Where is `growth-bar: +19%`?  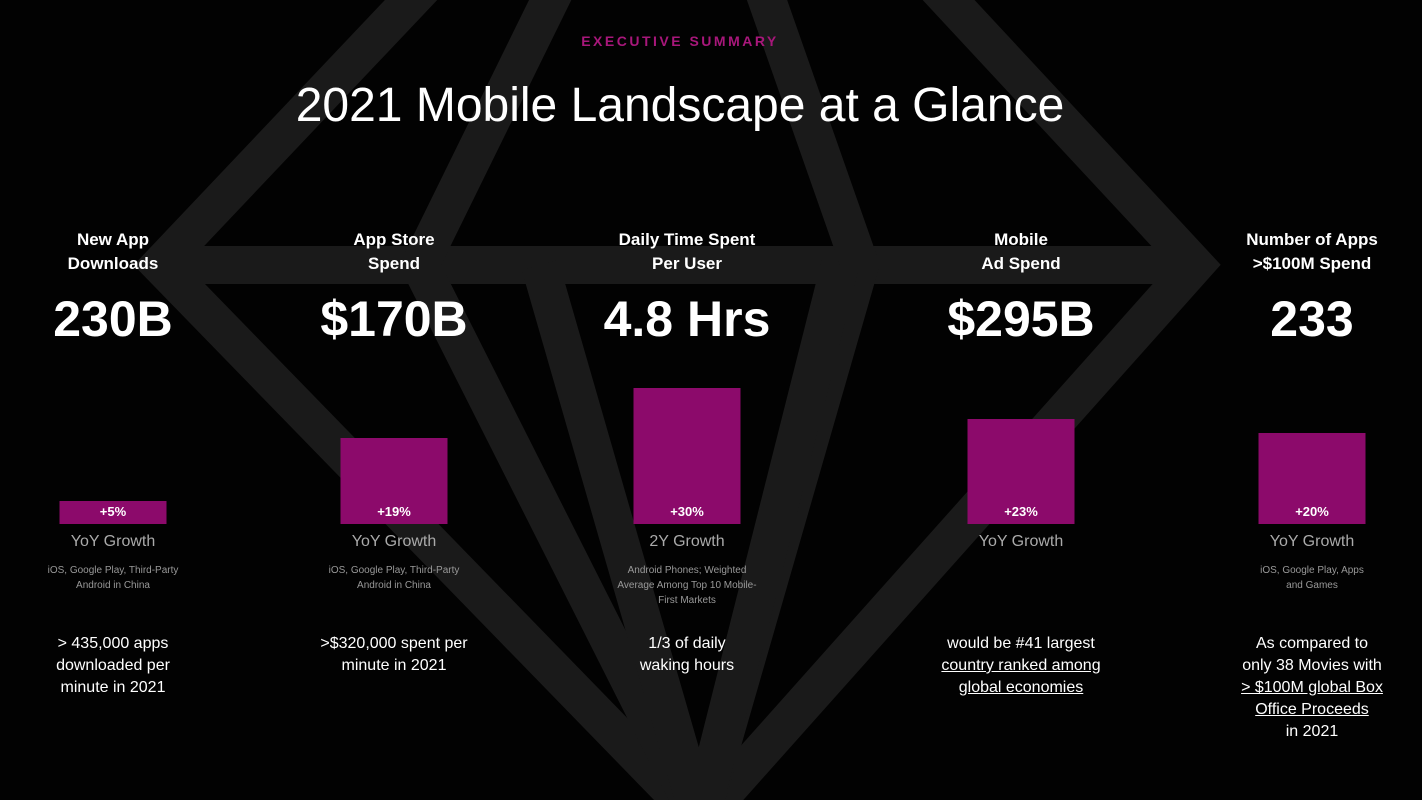
growth-bar: +19% is located at coordinates (394, 480).